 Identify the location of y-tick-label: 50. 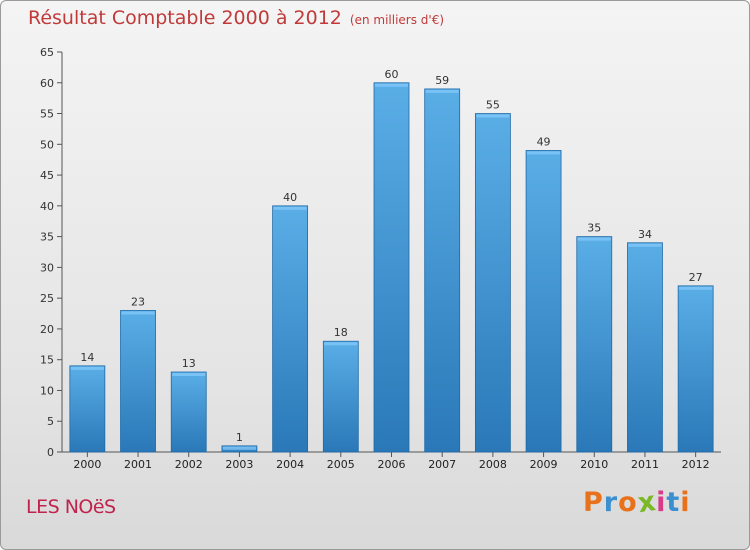
(47, 144).